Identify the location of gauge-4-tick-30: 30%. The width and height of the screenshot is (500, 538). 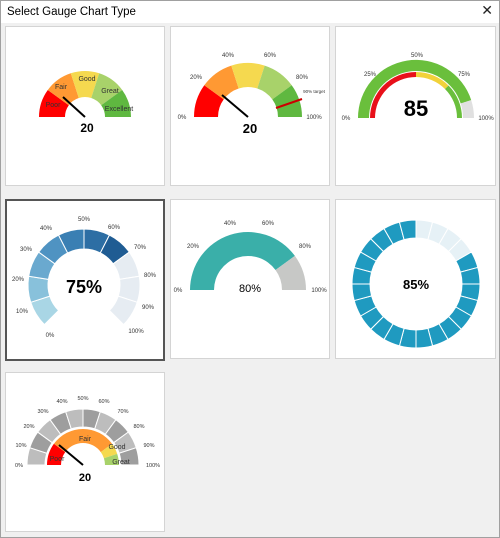
(26, 250).